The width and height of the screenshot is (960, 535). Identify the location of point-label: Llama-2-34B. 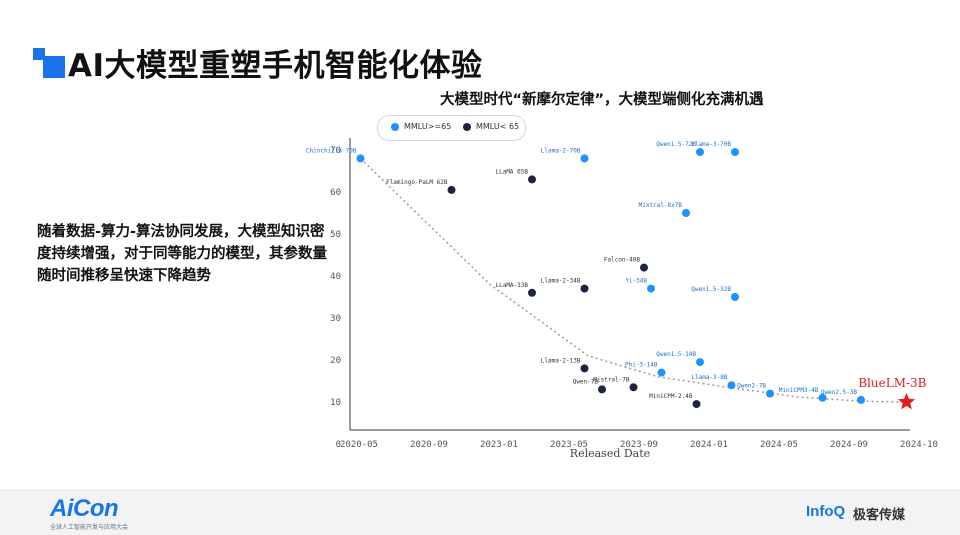
(561, 281).